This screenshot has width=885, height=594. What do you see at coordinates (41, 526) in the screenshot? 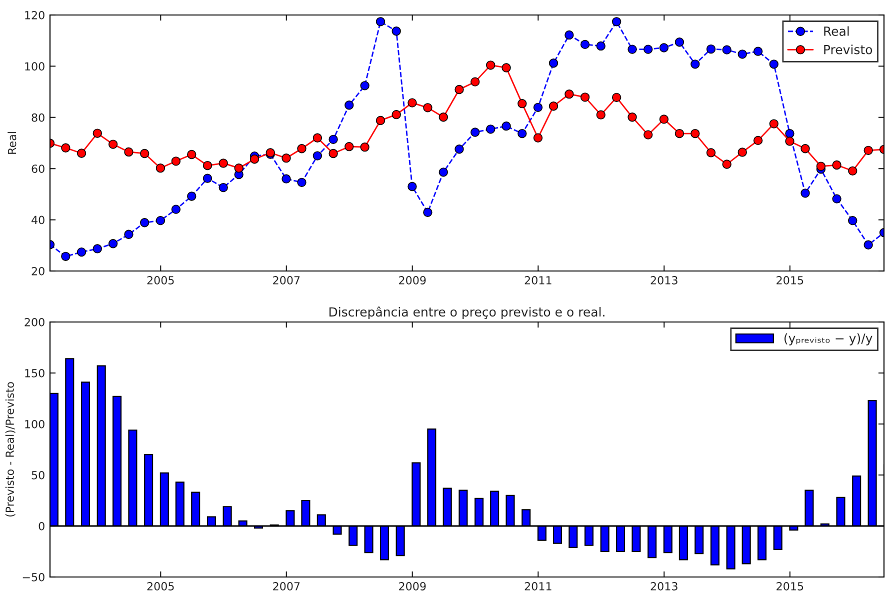
I see `y-tick-label: 0` at bounding box center [41, 526].